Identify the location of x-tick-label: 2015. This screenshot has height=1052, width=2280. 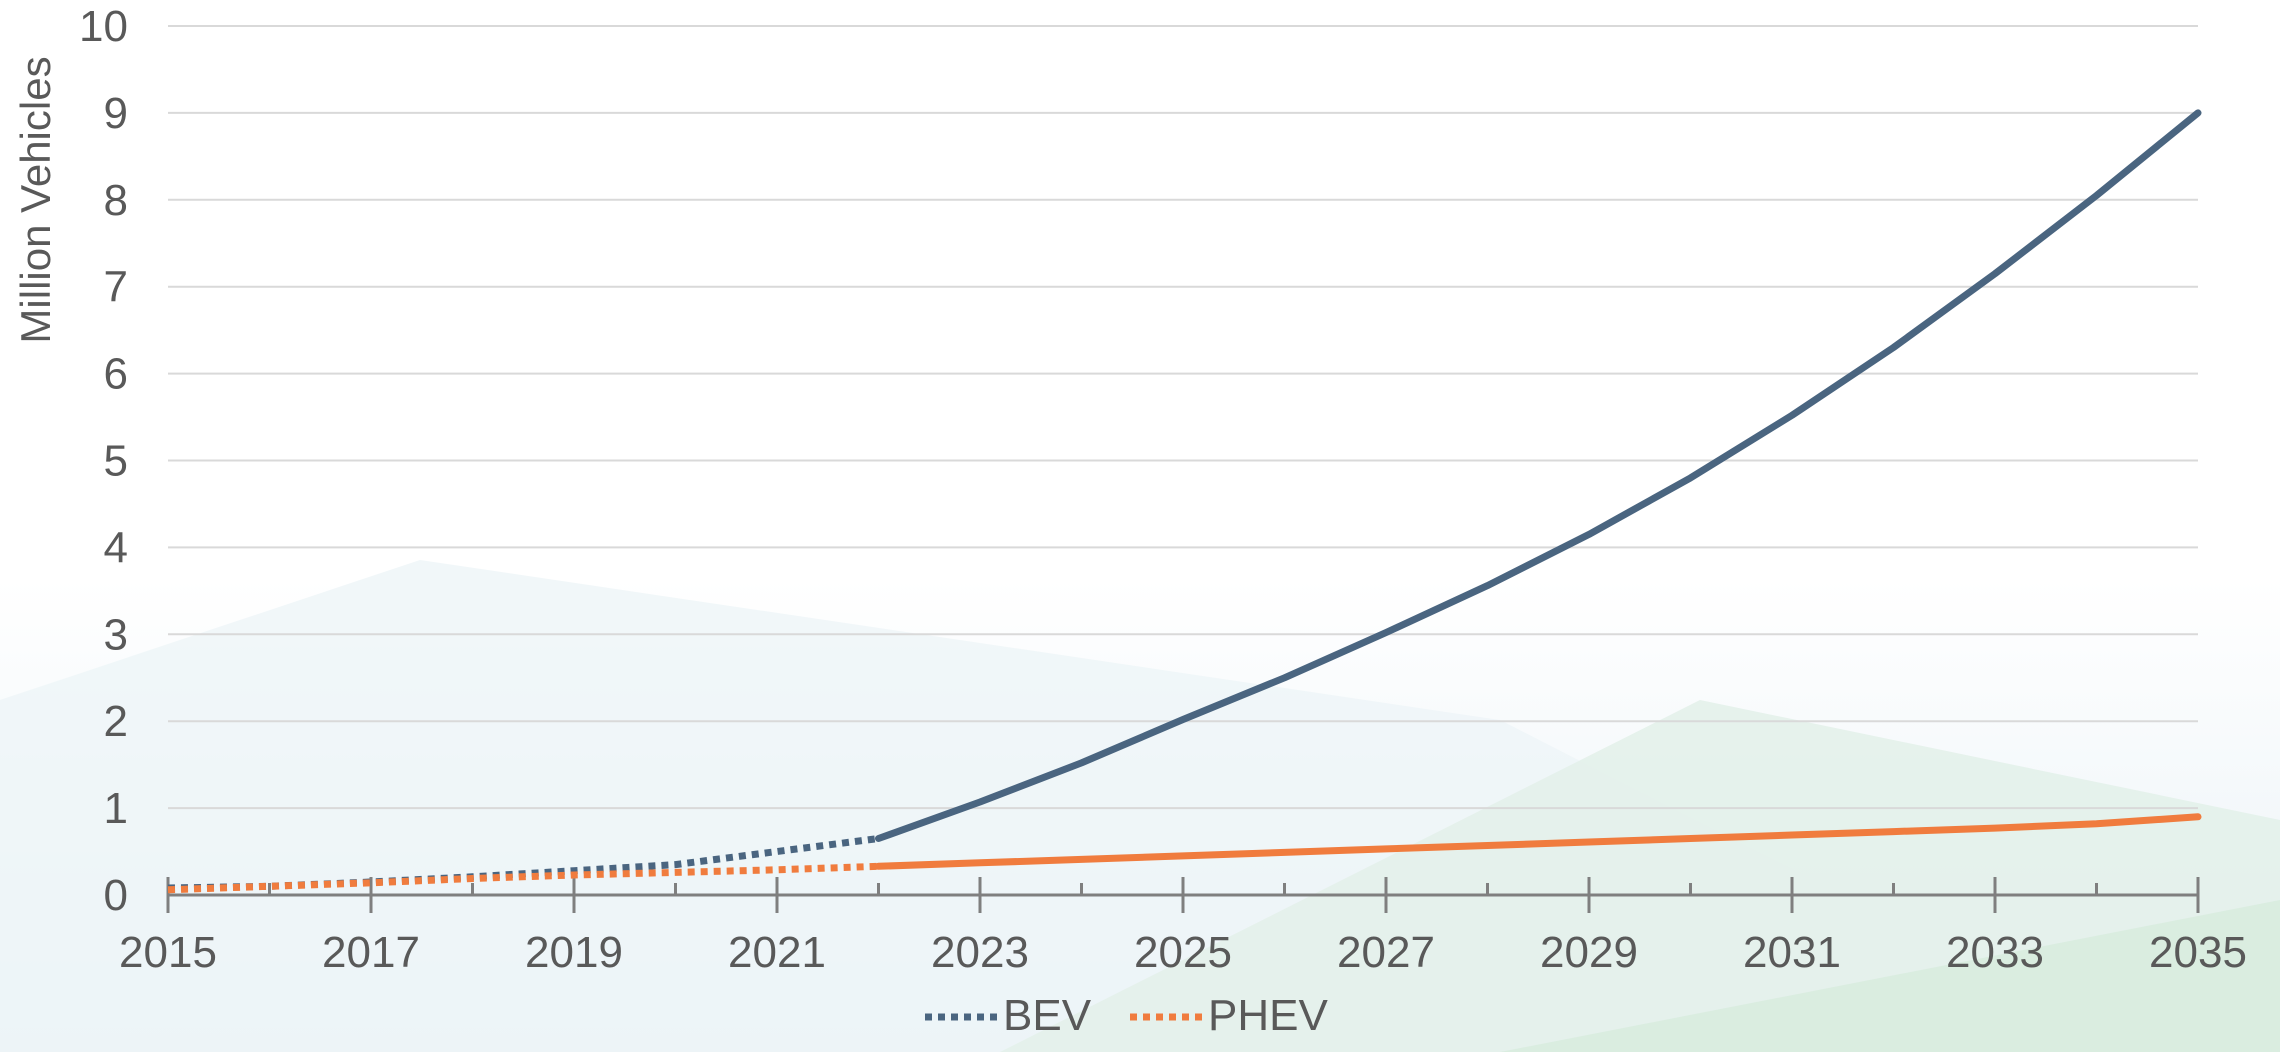
(168, 952).